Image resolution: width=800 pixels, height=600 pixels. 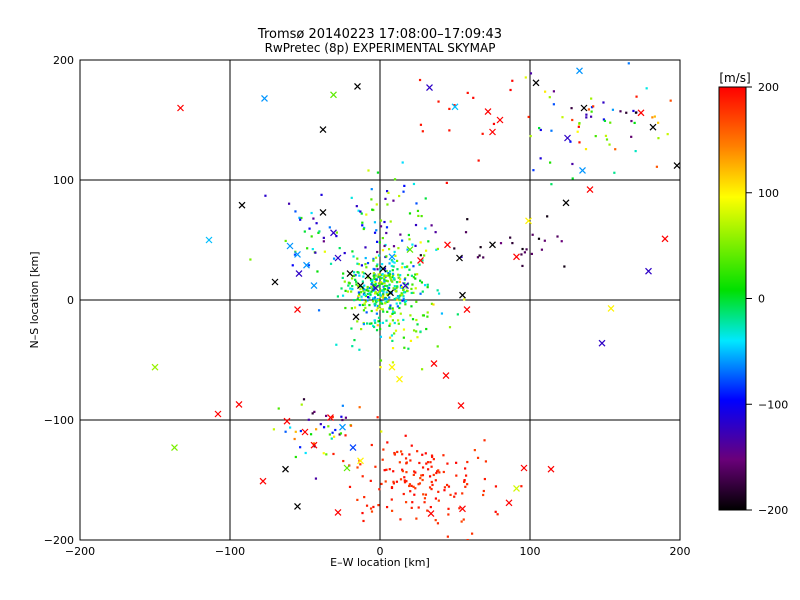 I want to click on y-tick-label: 0, so click(x=70, y=300).